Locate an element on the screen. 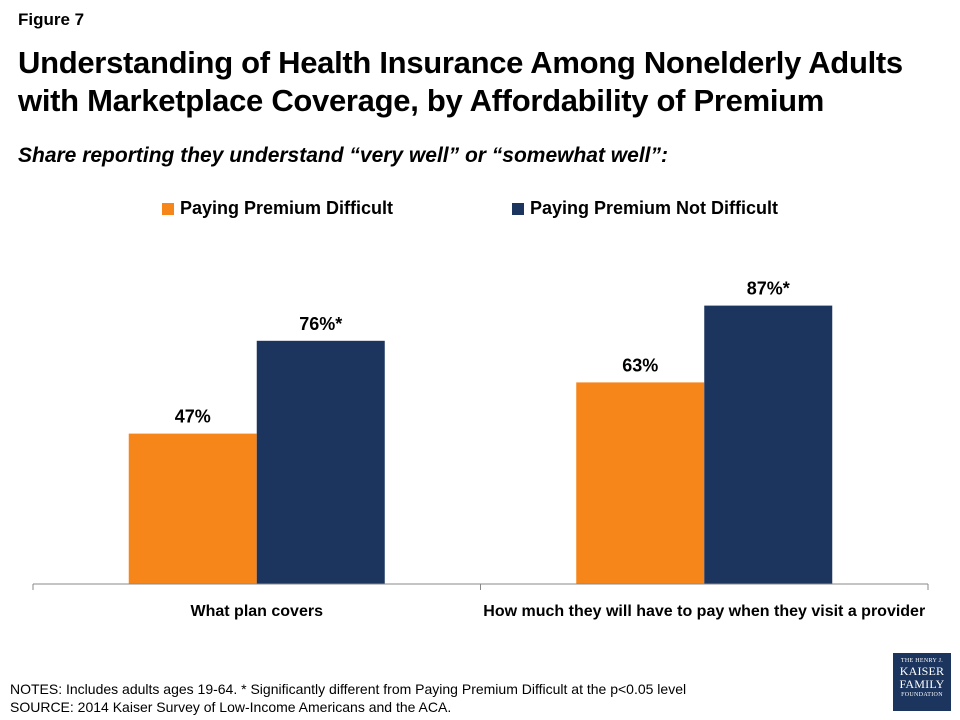 This screenshot has width=960, height=720. legend-swatch-difficult is located at coordinates (168, 208).